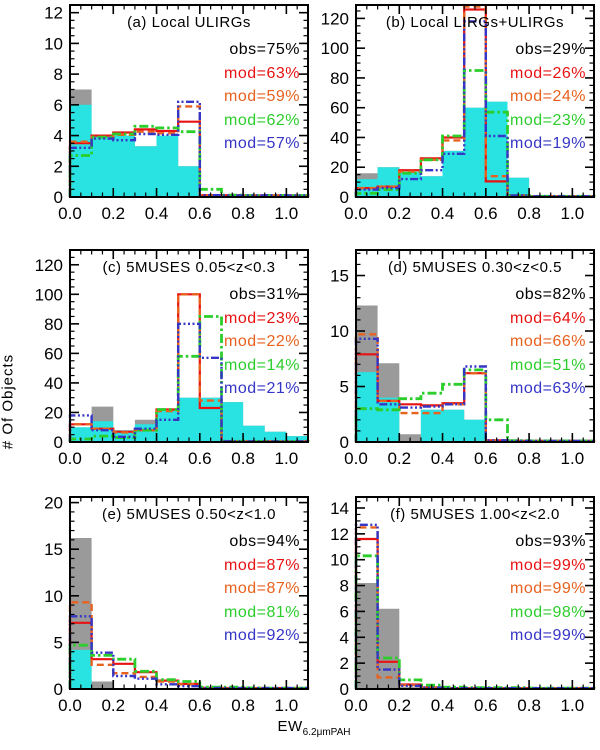 The height and width of the screenshot is (750, 600). I want to click on panel-c: 0.0 0.2 0.4 0.6 0.8 1.0 0 20 40 60 80 100 120, so click(172, 358).